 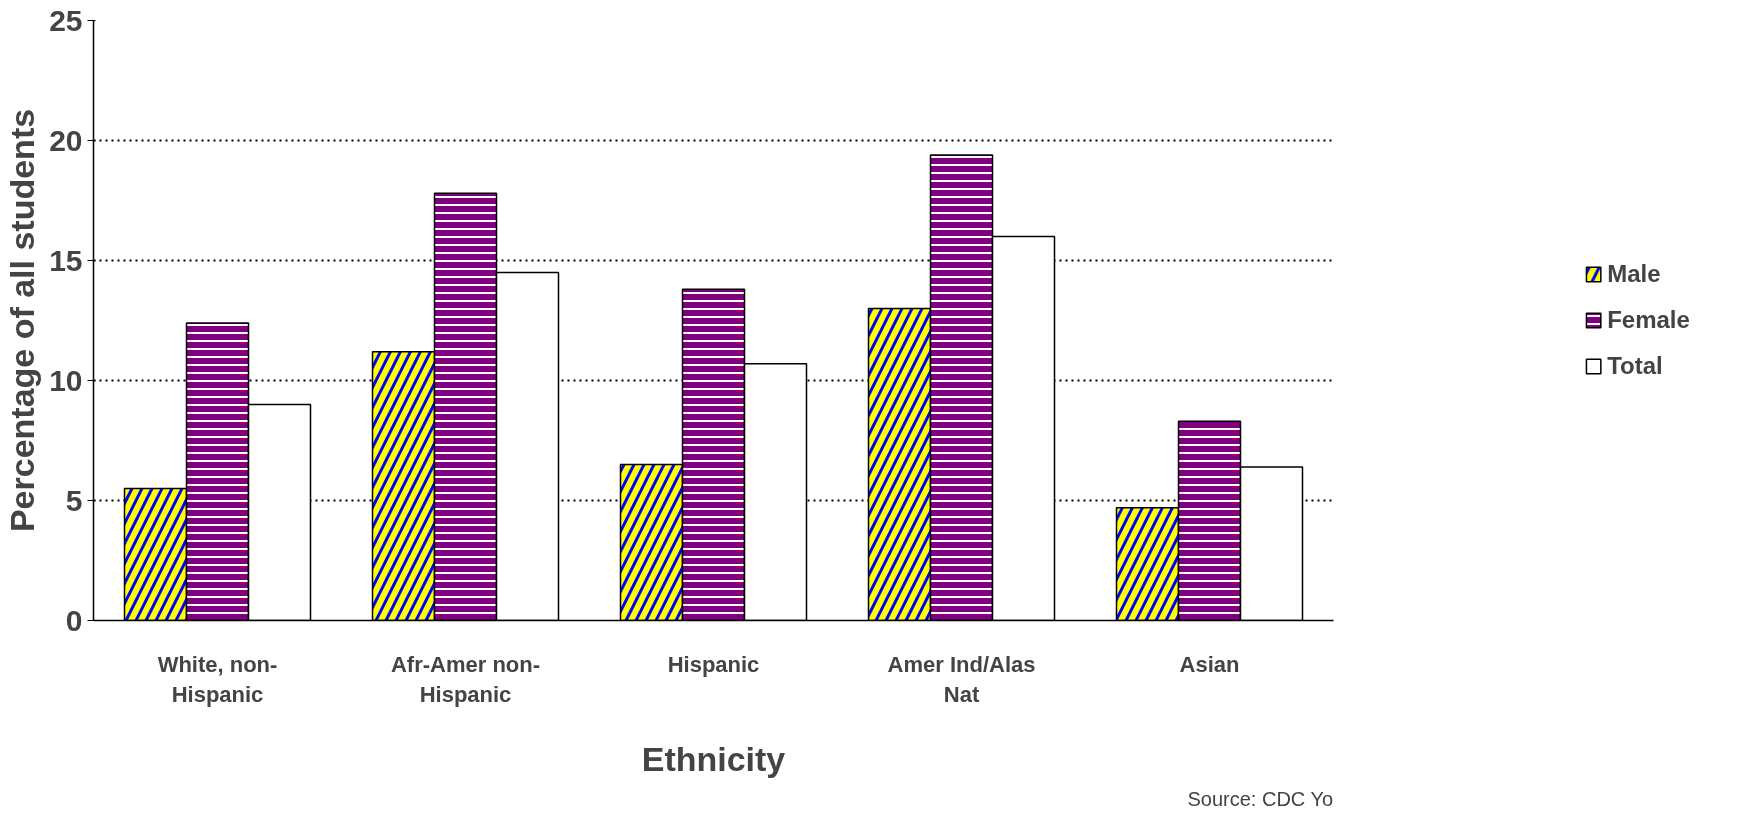 I want to click on x-tick-label: Amer Ind/Alas Nat, so click(x=961, y=679).